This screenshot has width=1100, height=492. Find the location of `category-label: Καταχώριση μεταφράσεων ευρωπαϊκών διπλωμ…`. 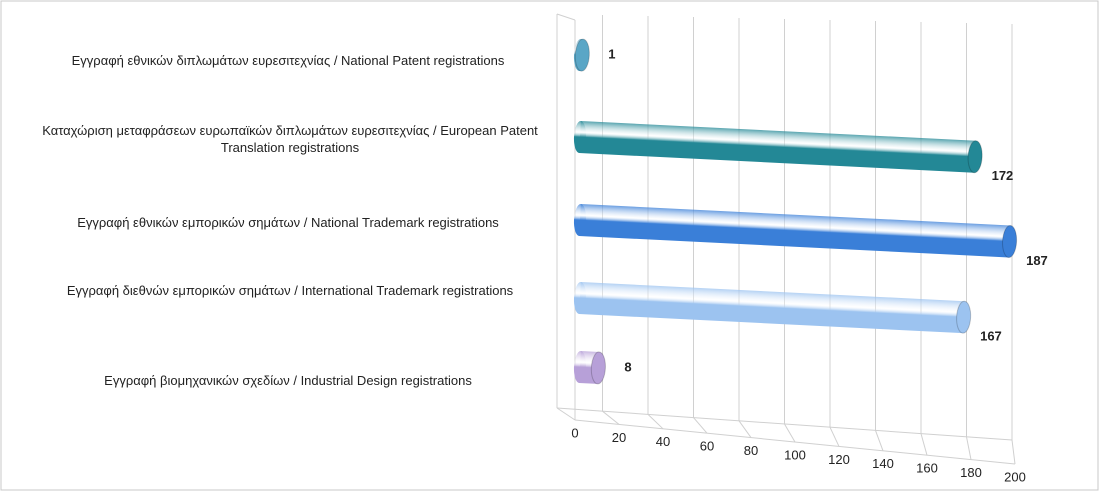

category-label: Καταχώριση μεταφράσεων ευρωπαϊκών διπλωμ… is located at coordinates (290, 139).